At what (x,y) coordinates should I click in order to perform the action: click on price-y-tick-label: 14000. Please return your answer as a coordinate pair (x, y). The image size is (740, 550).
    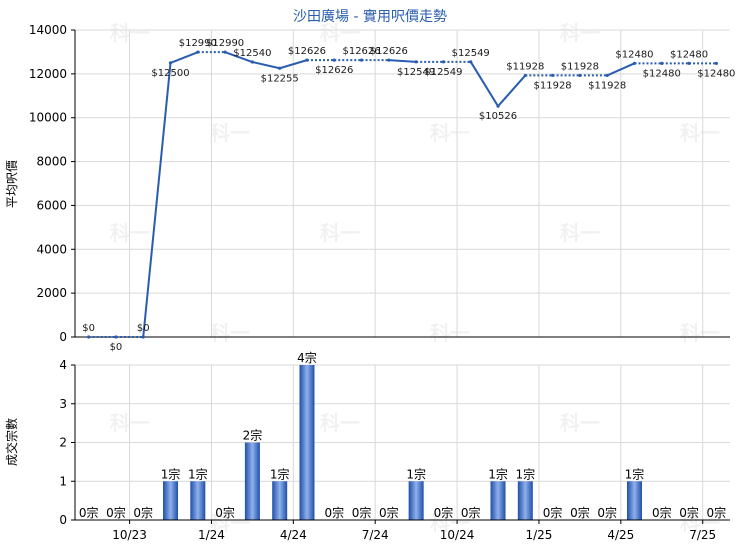
    Looking at the image, I should click on (48, 30).